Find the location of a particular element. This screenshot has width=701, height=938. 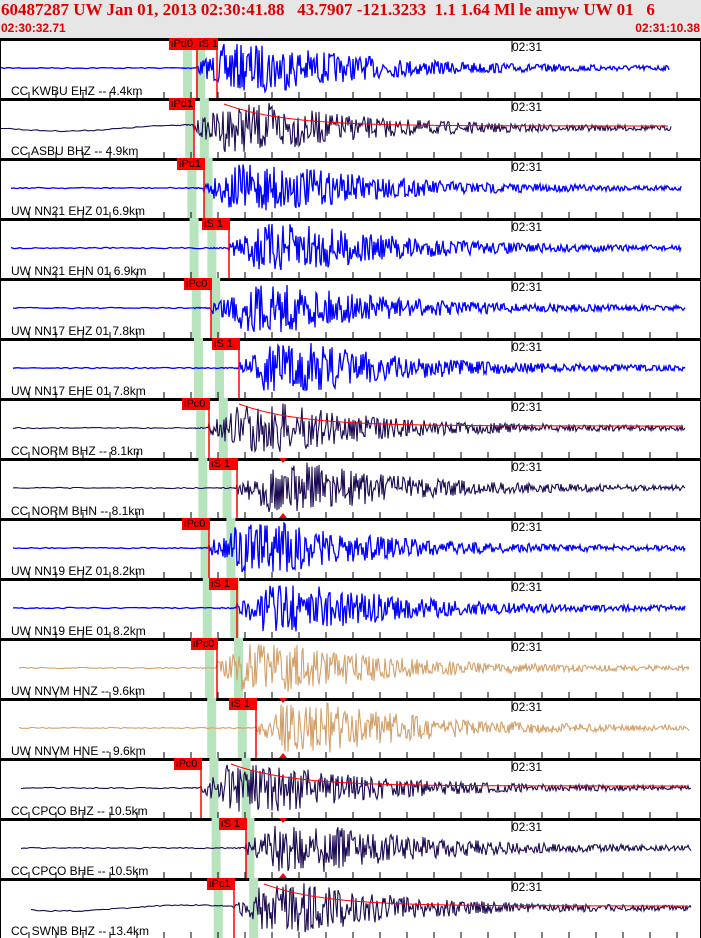

channel-label: CC KWBU EHZ -- 4.4km is located at coordinates (77, 91).